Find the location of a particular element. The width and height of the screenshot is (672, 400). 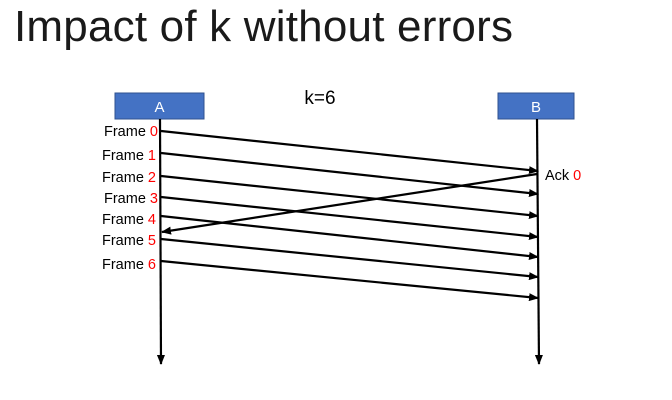

sender-box is located at coordinates (159, 106).